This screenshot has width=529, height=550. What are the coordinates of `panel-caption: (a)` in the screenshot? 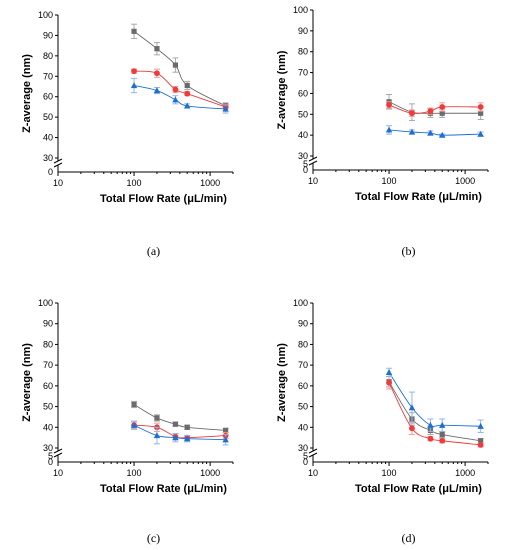 It's located at (153, 251).